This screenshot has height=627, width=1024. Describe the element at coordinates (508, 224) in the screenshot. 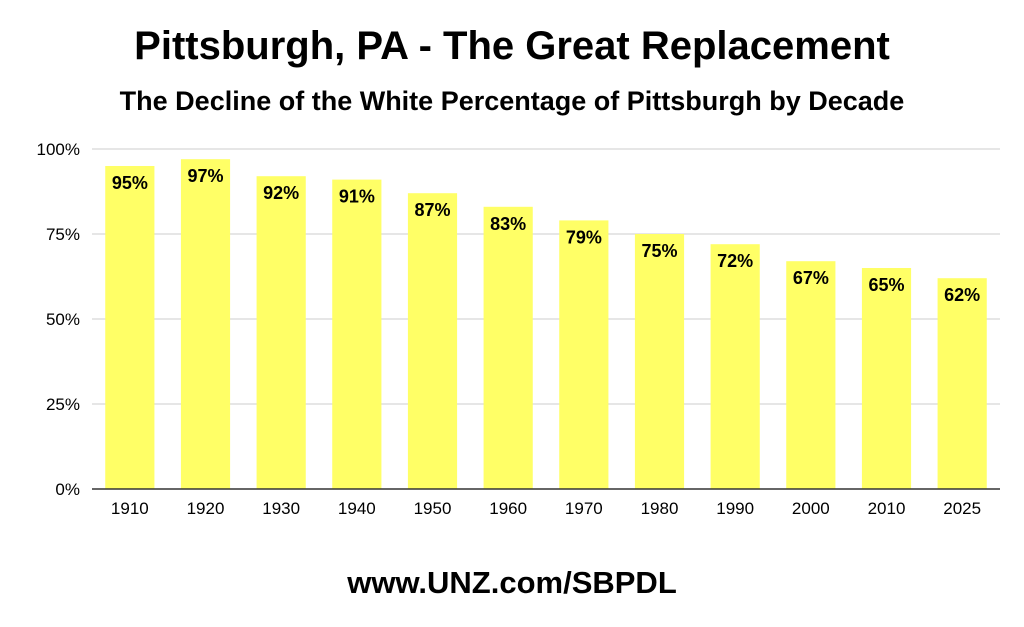

I see `data-label: 83%` at that location.